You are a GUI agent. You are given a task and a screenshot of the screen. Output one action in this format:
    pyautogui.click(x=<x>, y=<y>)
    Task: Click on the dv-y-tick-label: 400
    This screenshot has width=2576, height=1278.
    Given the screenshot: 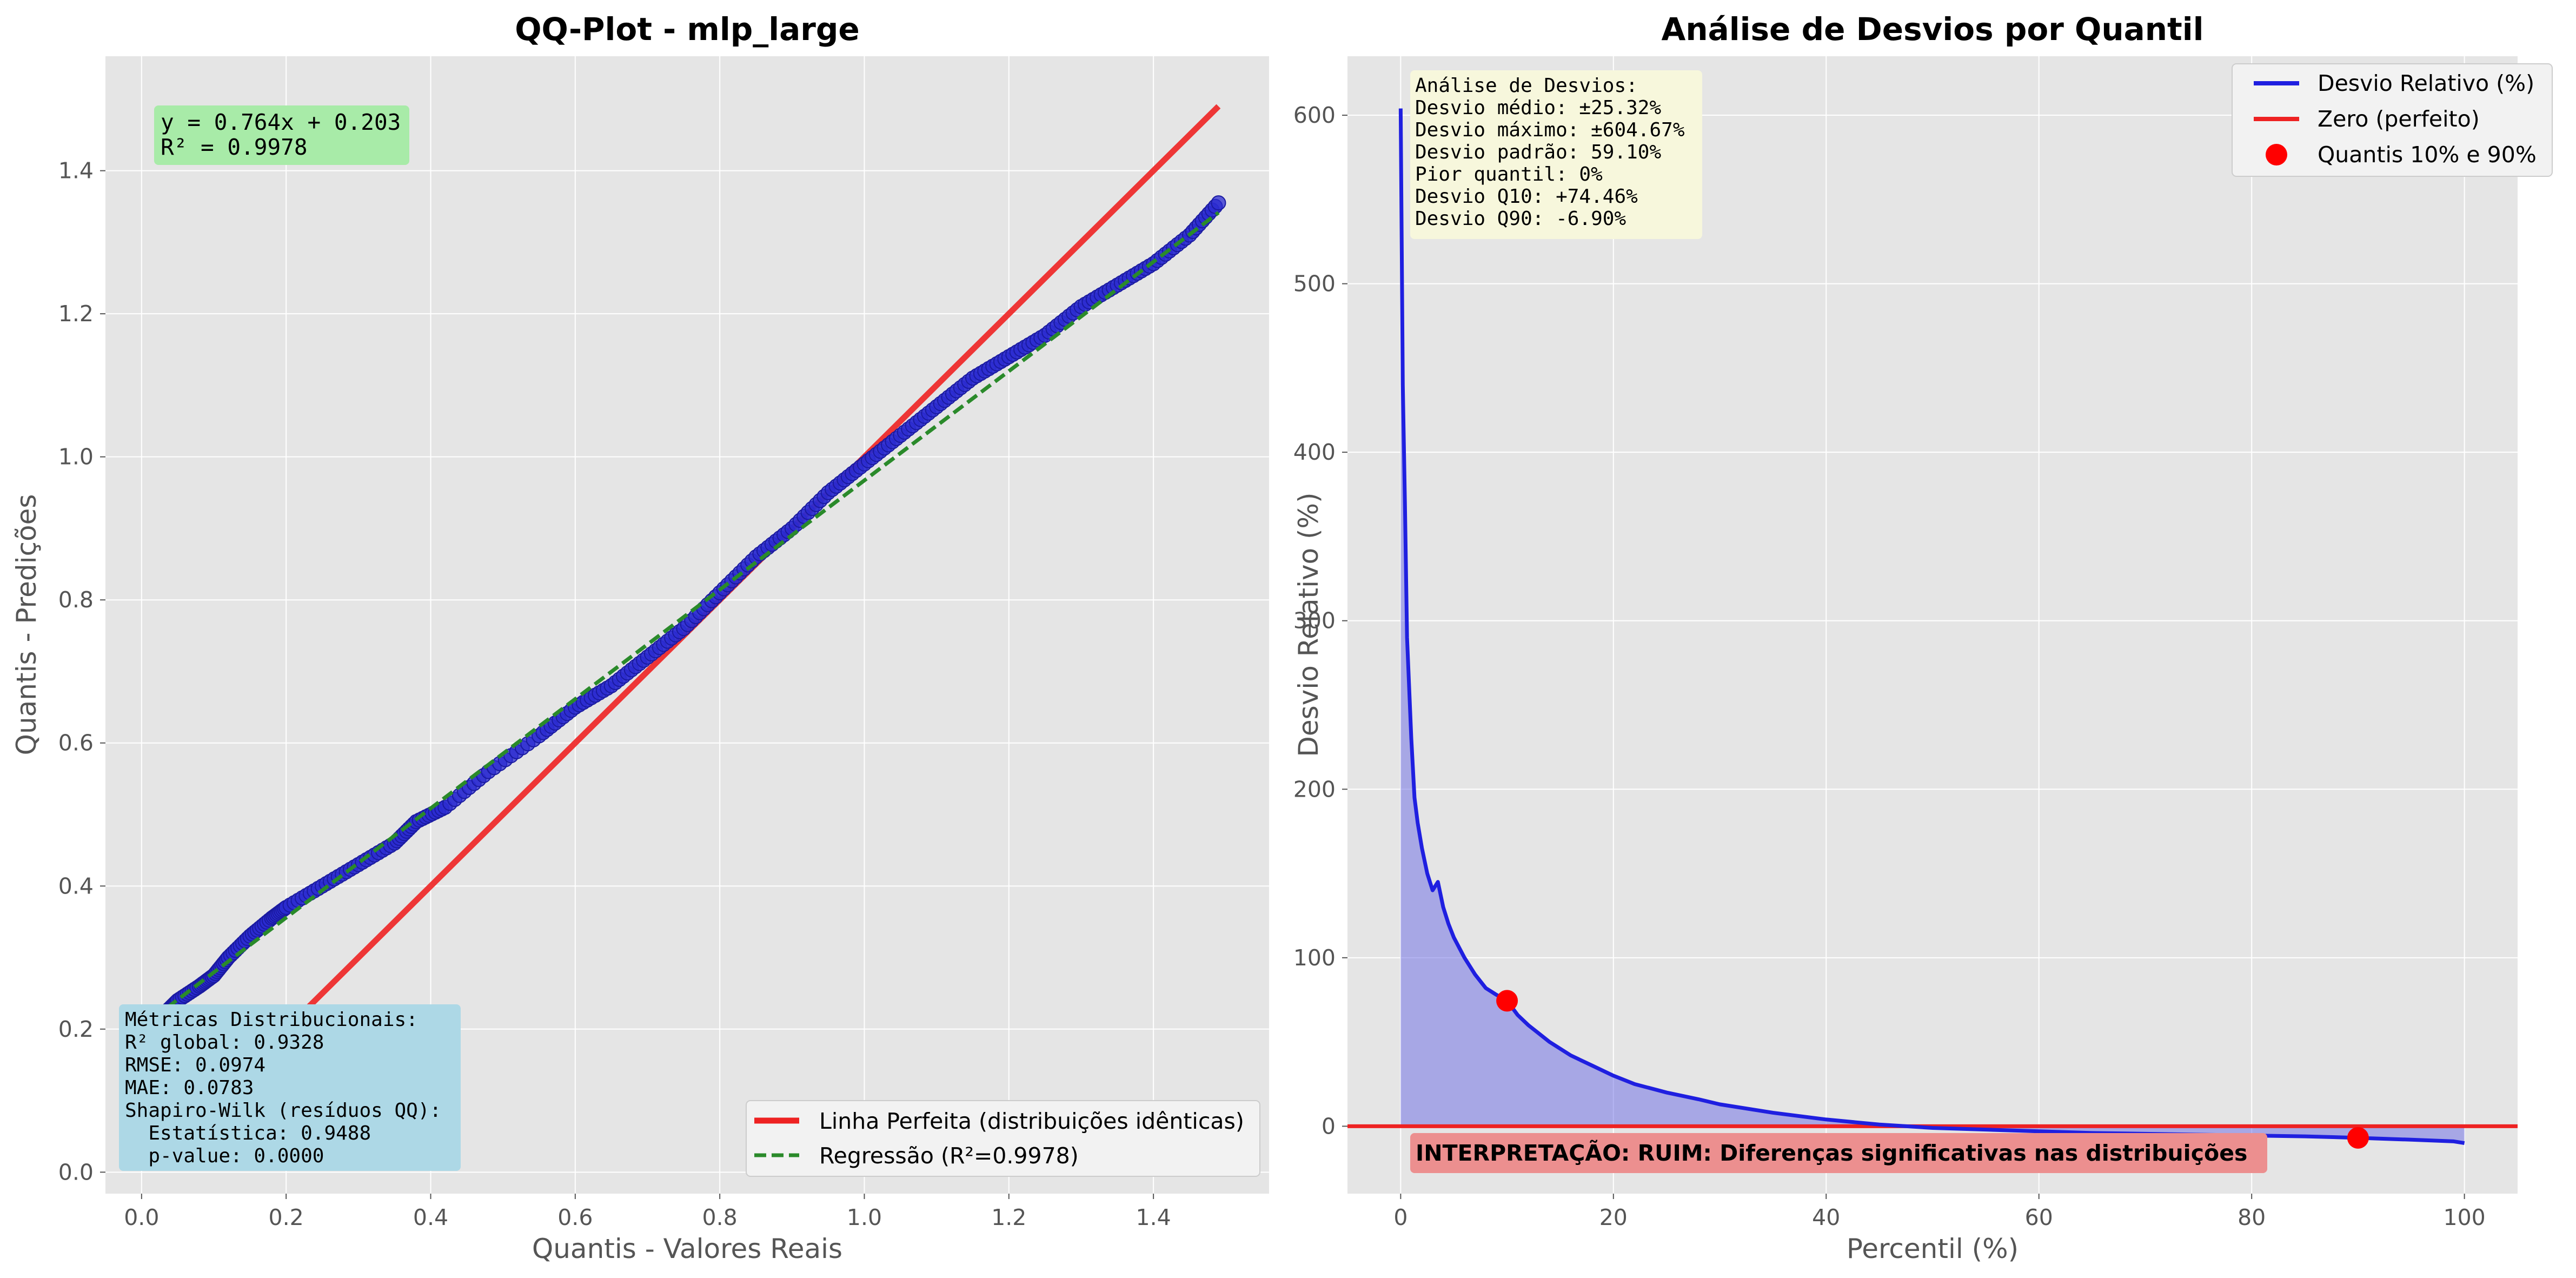 What is the action you would take?
    pyautogui.click(x=1314, y=452)
    